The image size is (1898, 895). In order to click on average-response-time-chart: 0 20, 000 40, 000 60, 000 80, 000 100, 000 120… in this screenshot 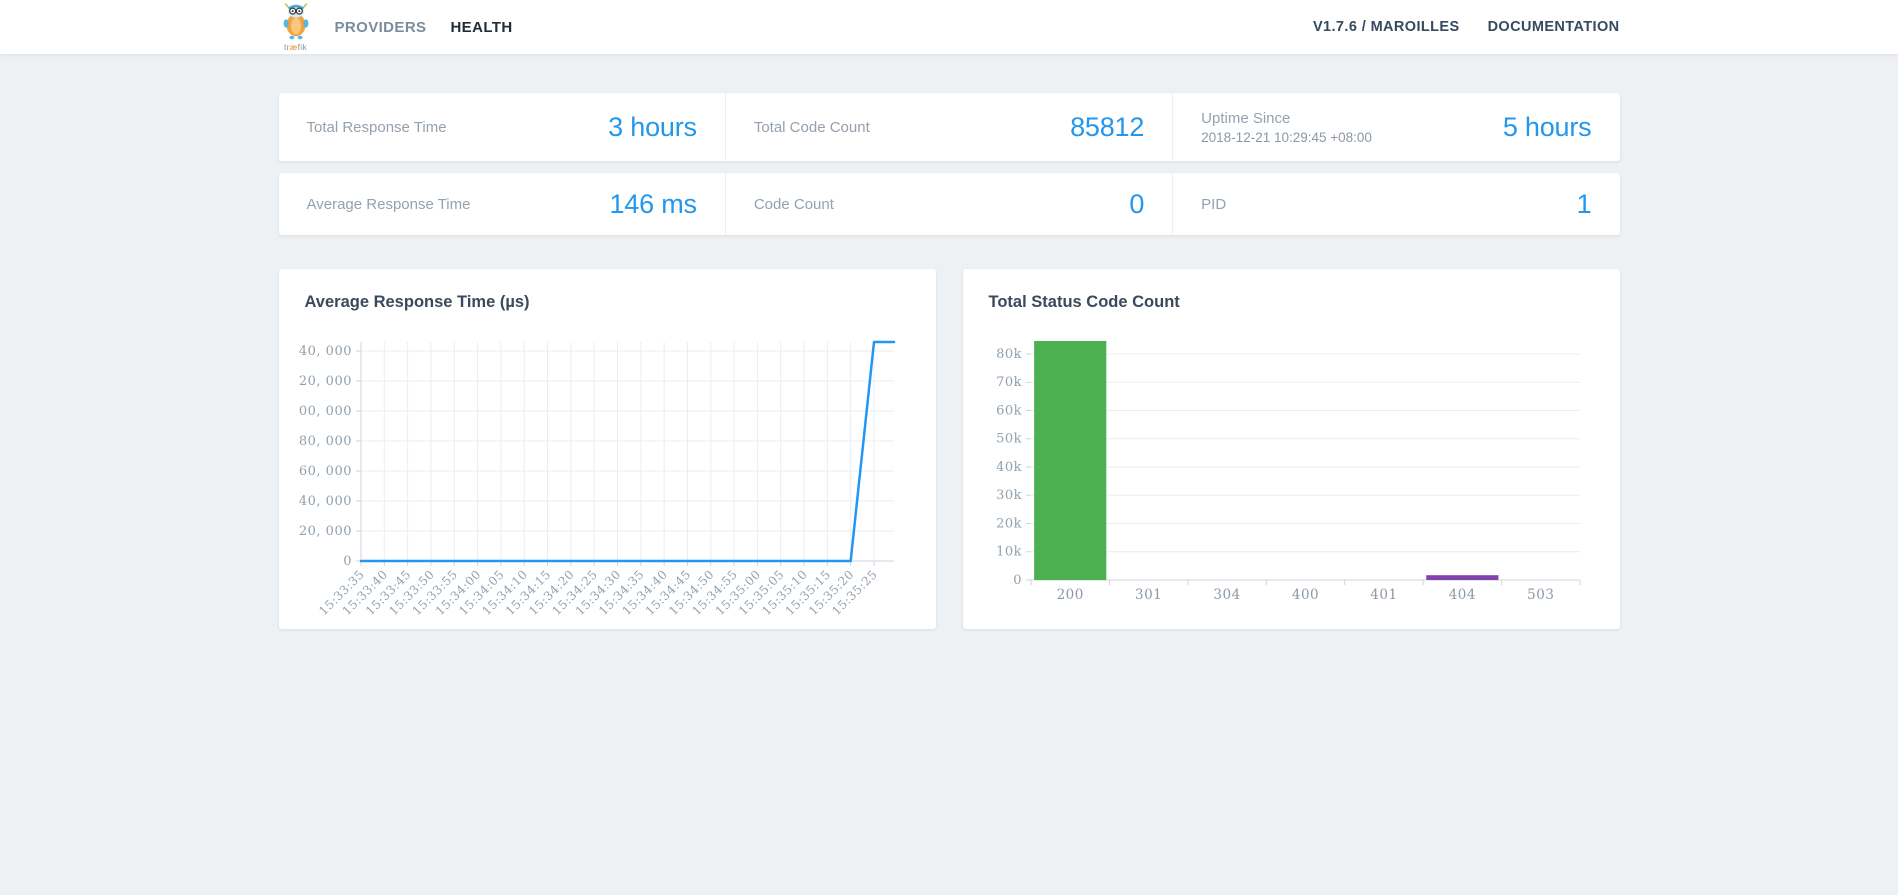, I will do `click(597, 478)`.